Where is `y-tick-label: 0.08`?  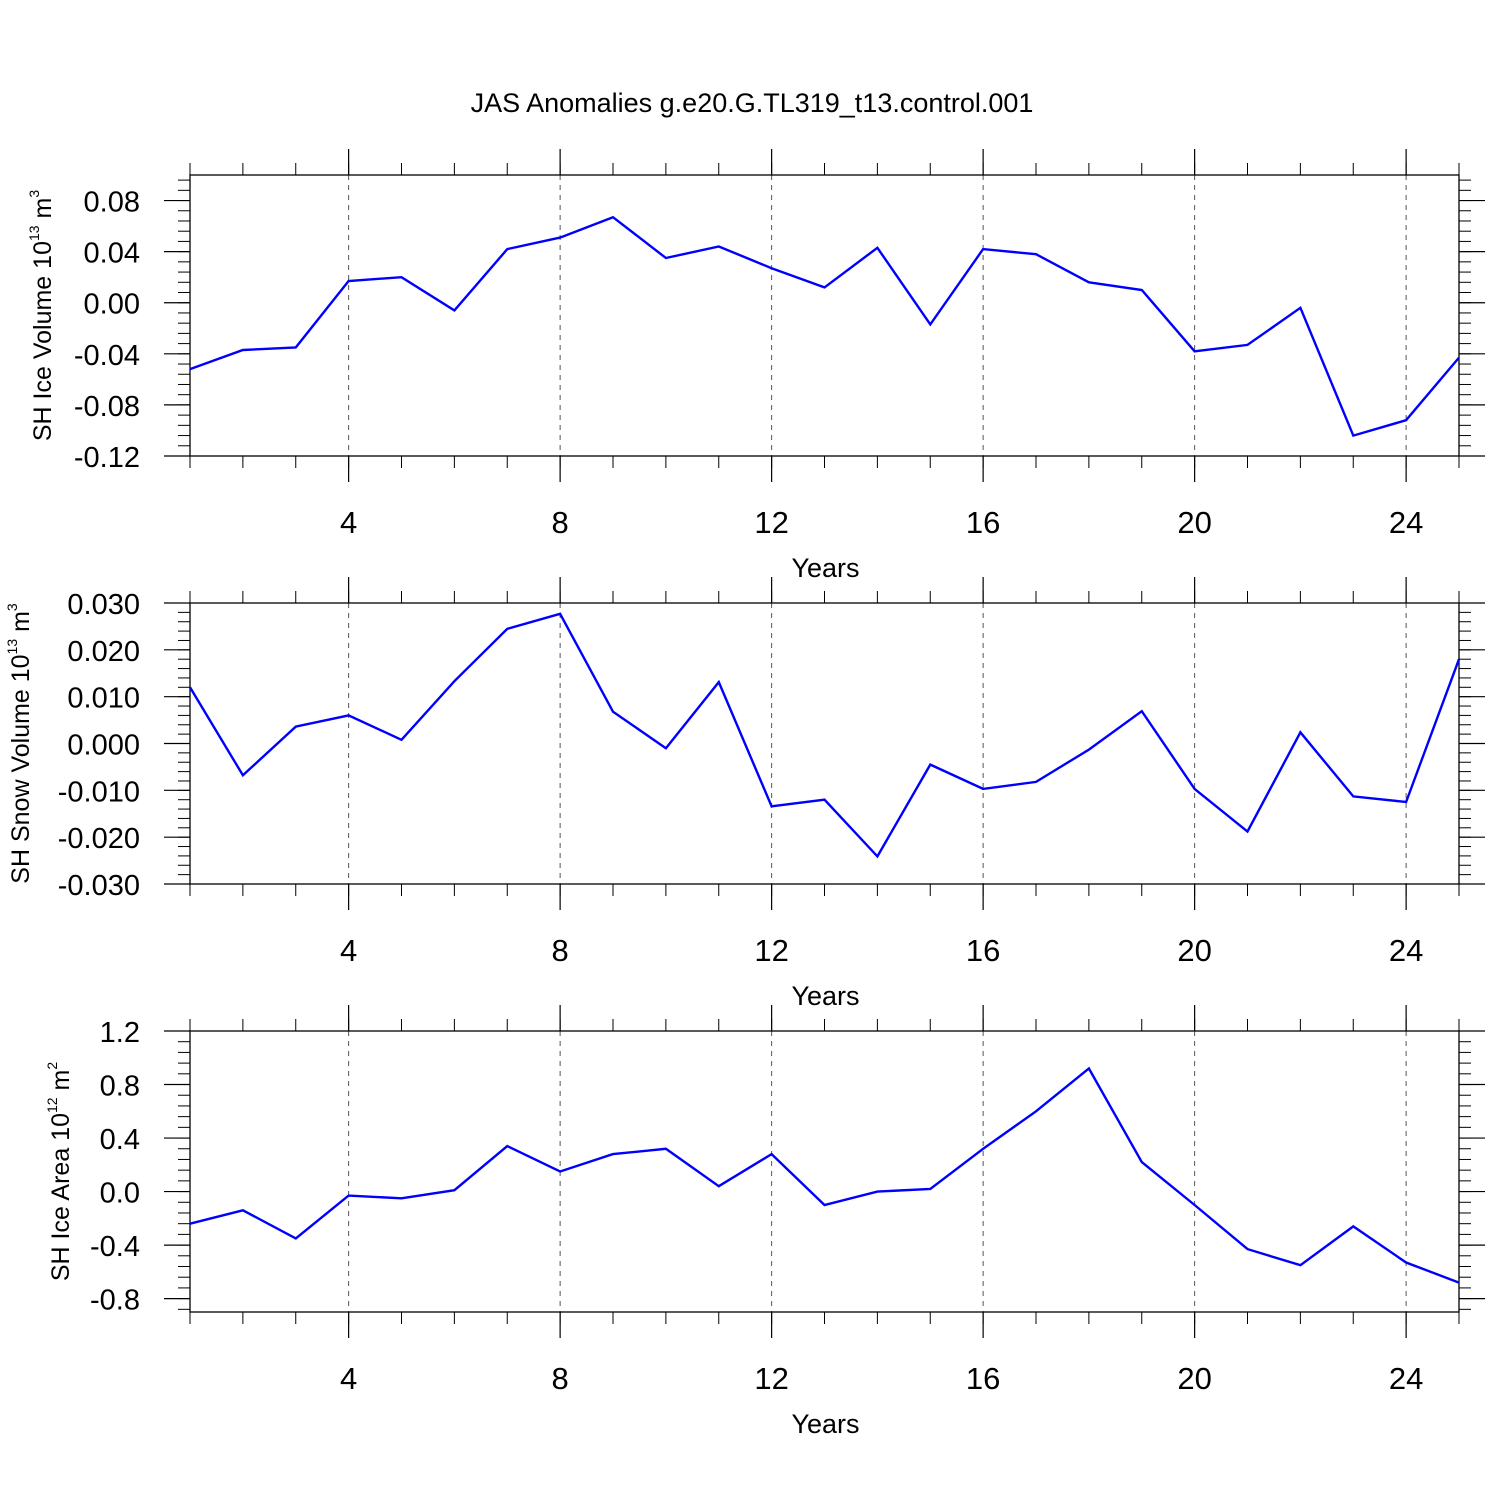
y-tick-label: 0.08 is located at coordinates (112, 203).